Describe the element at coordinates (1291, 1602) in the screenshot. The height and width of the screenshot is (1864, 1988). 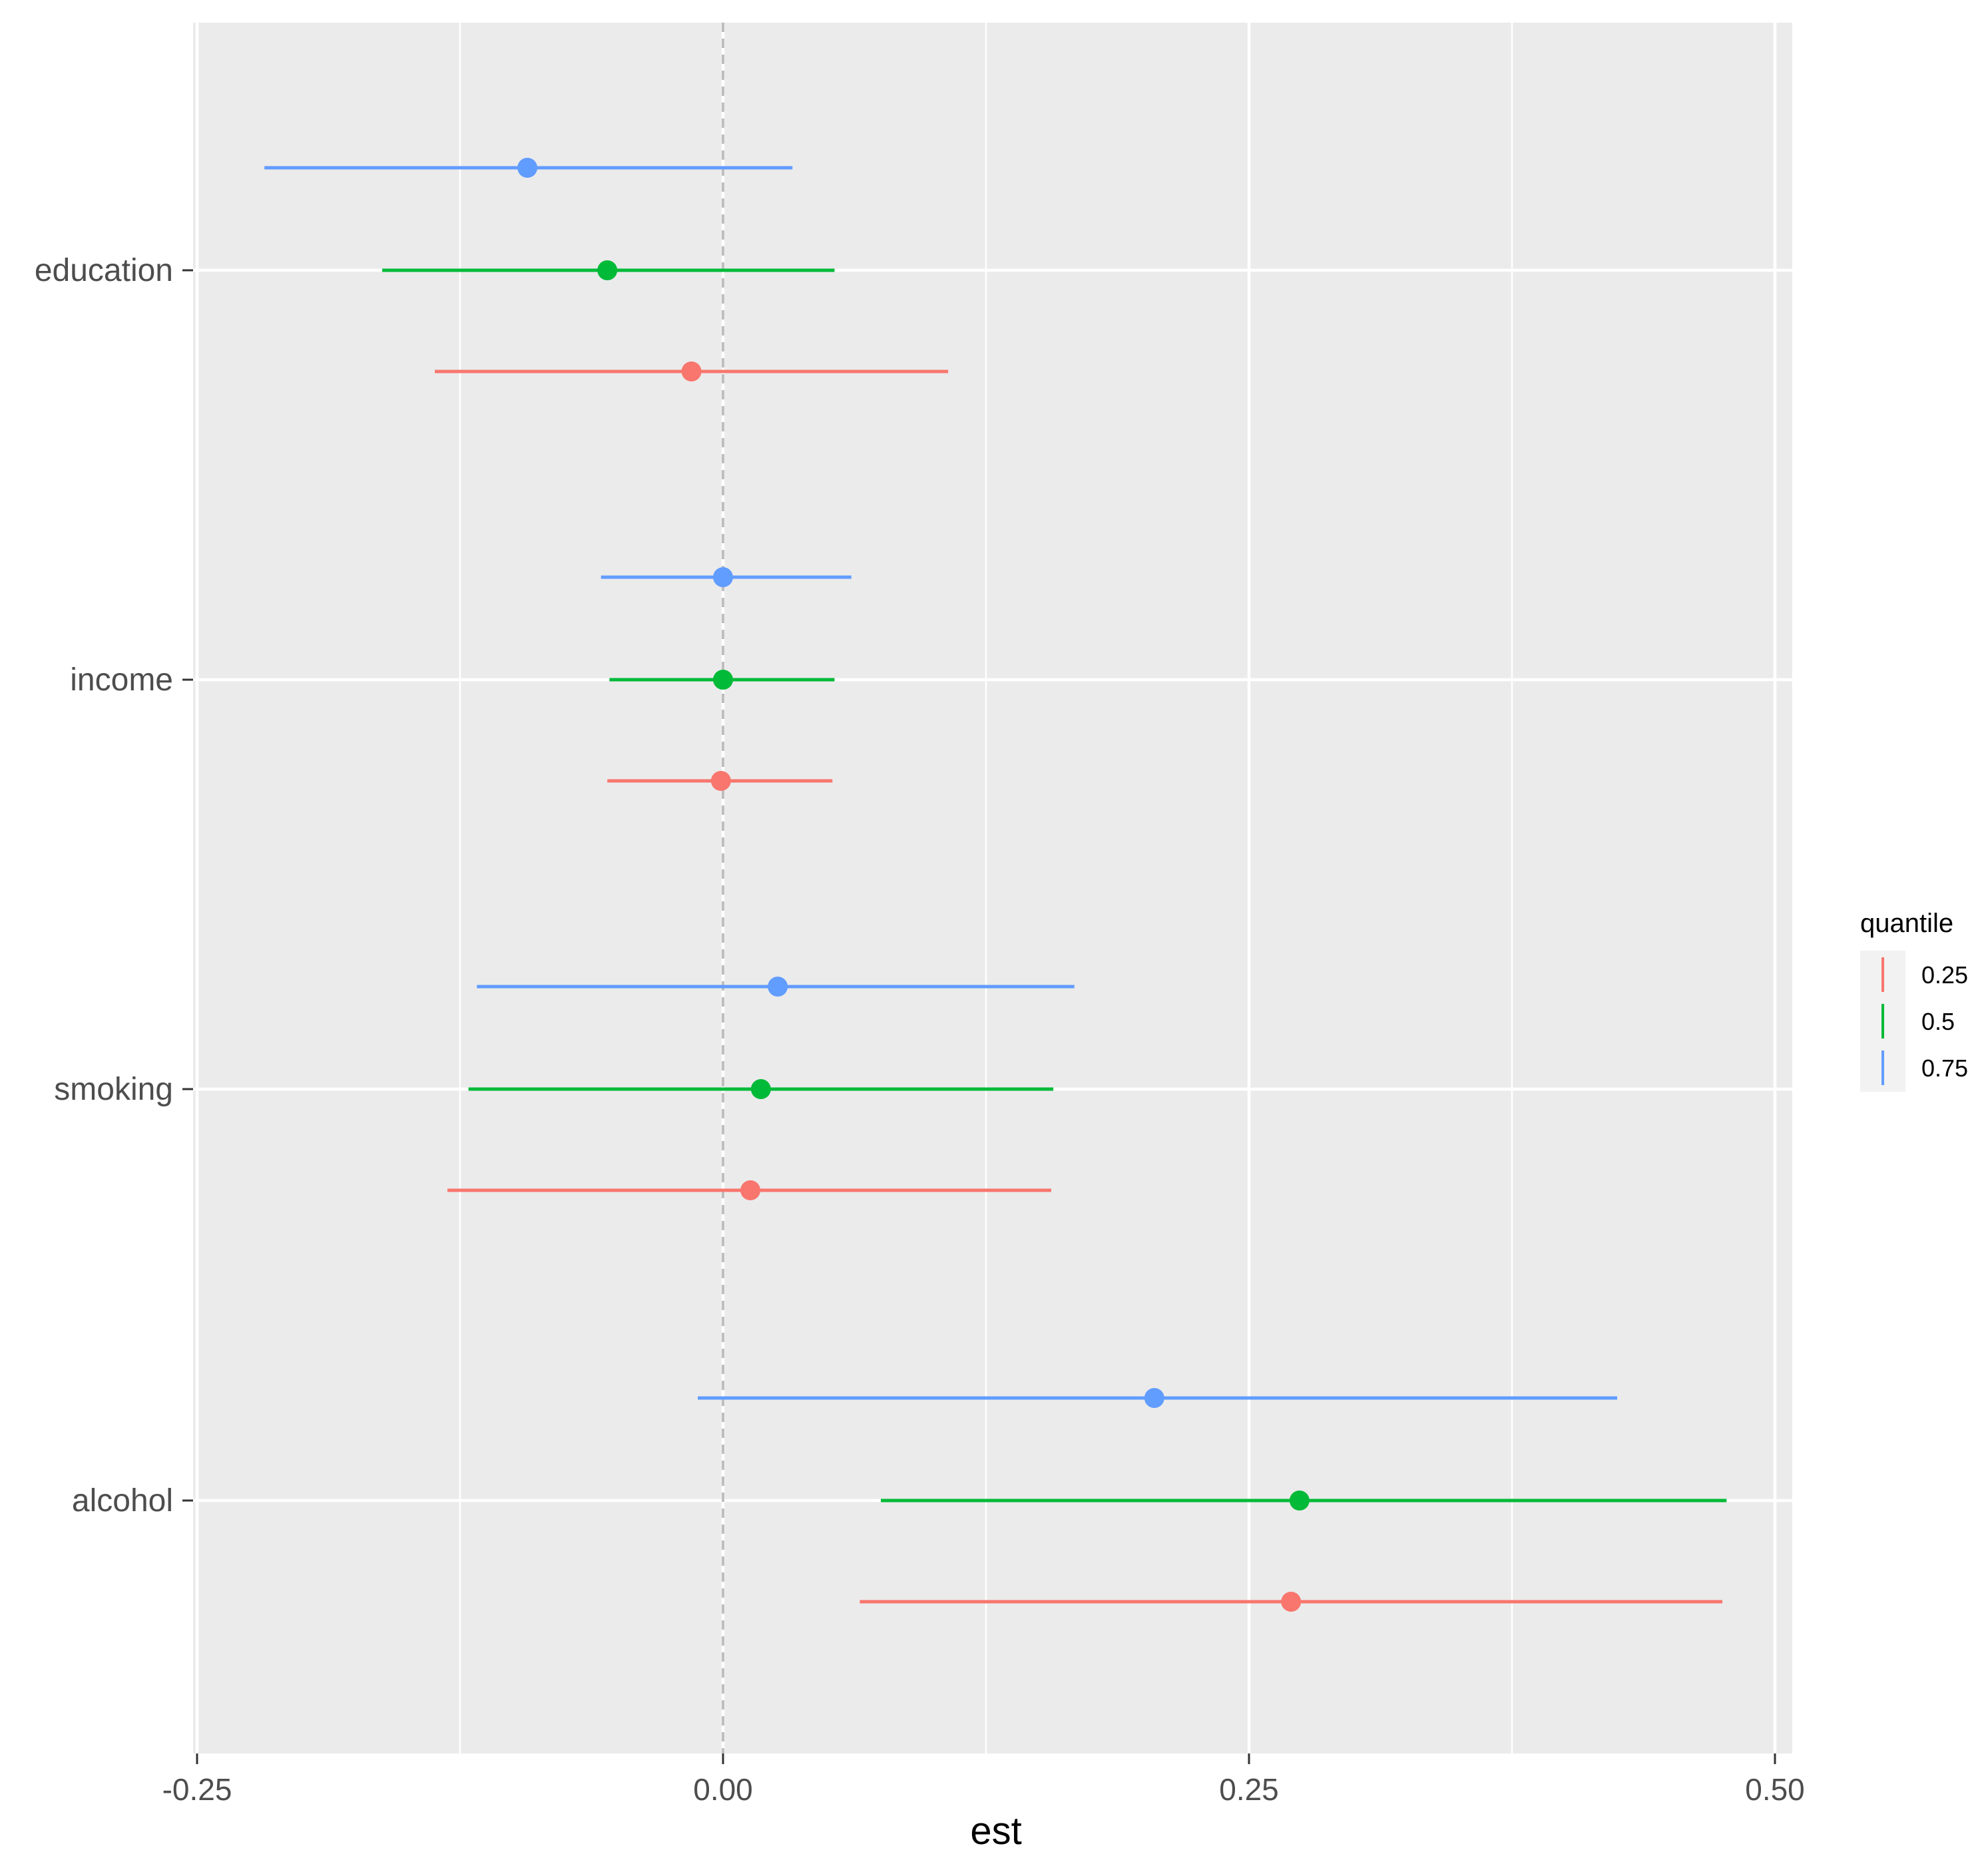
I see `estimate-point-alcohol-q0.25` at that location.